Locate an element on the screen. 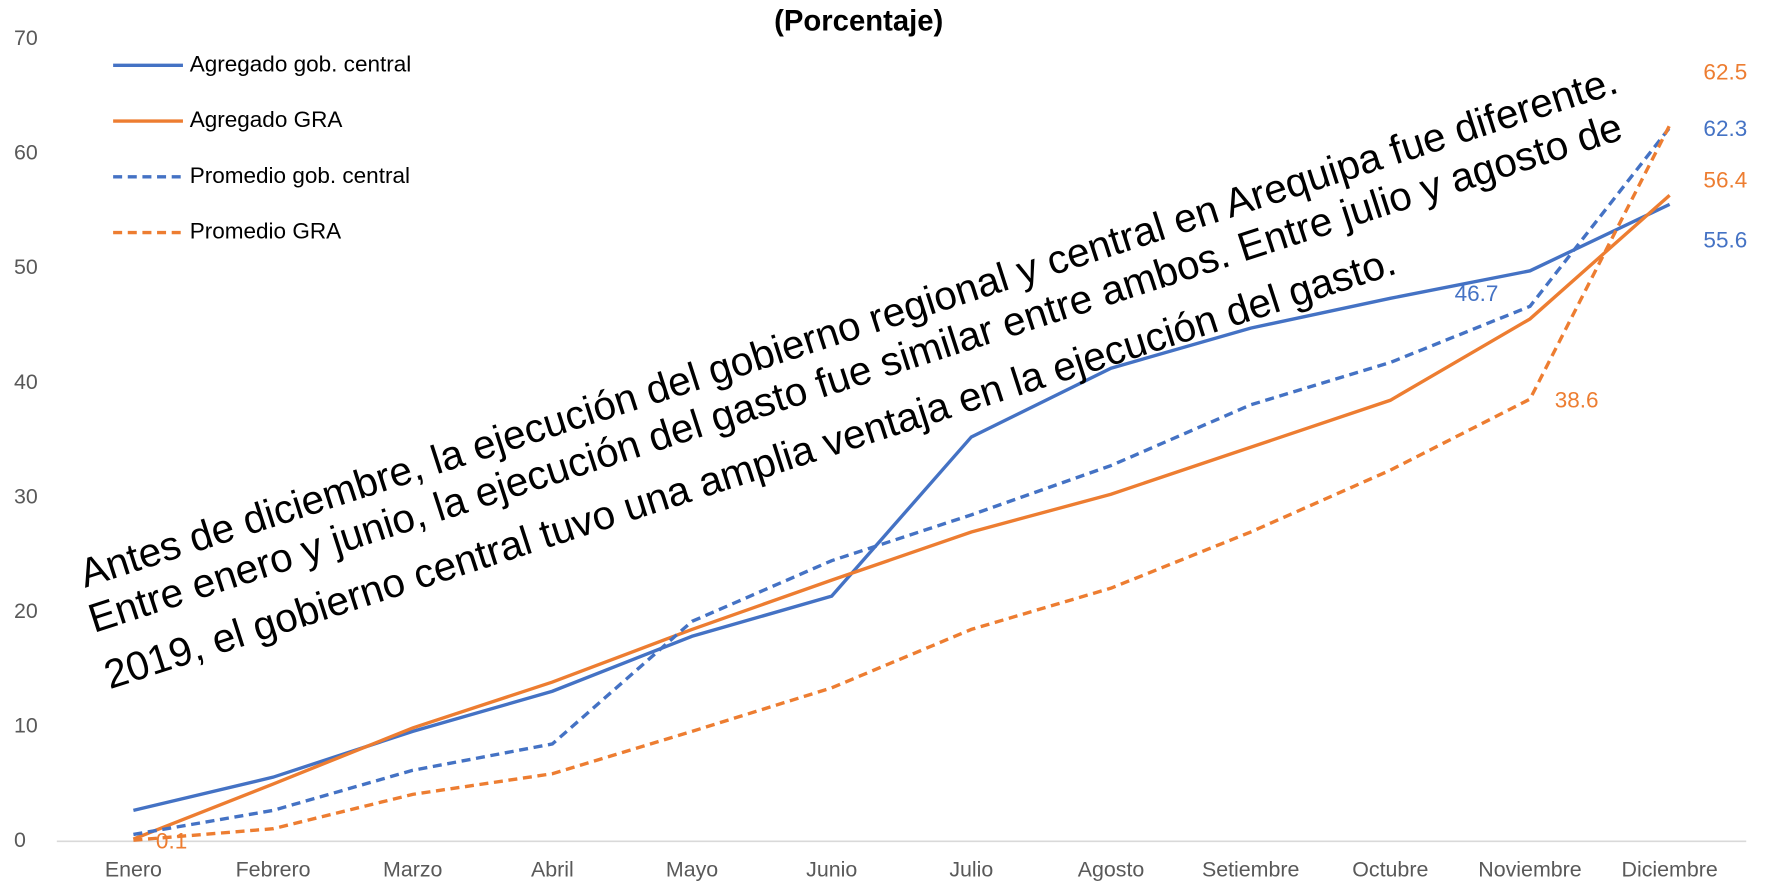  legend-label: Agregado gob. central is located at coordinates (301, 63).